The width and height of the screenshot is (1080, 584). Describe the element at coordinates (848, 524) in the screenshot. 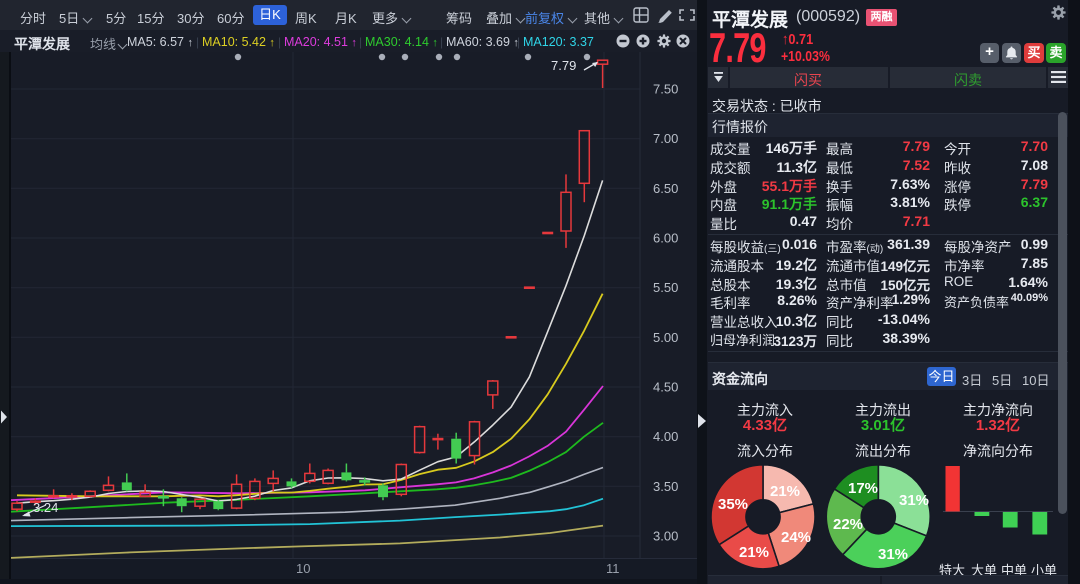

I see `svg-text: 22%` at that location.